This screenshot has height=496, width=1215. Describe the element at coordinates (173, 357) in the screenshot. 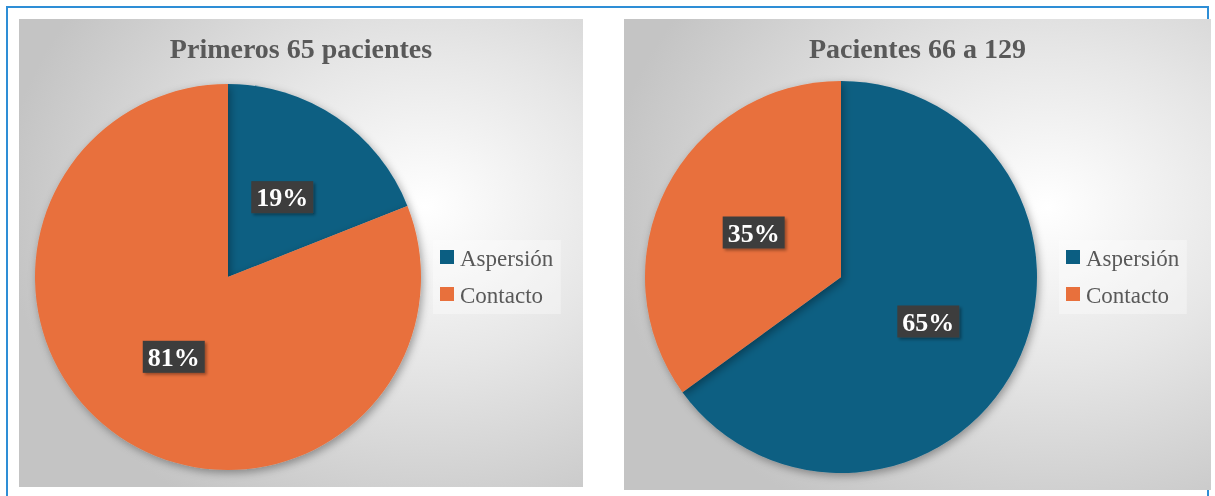

I see `data-label: 81%` at that location.